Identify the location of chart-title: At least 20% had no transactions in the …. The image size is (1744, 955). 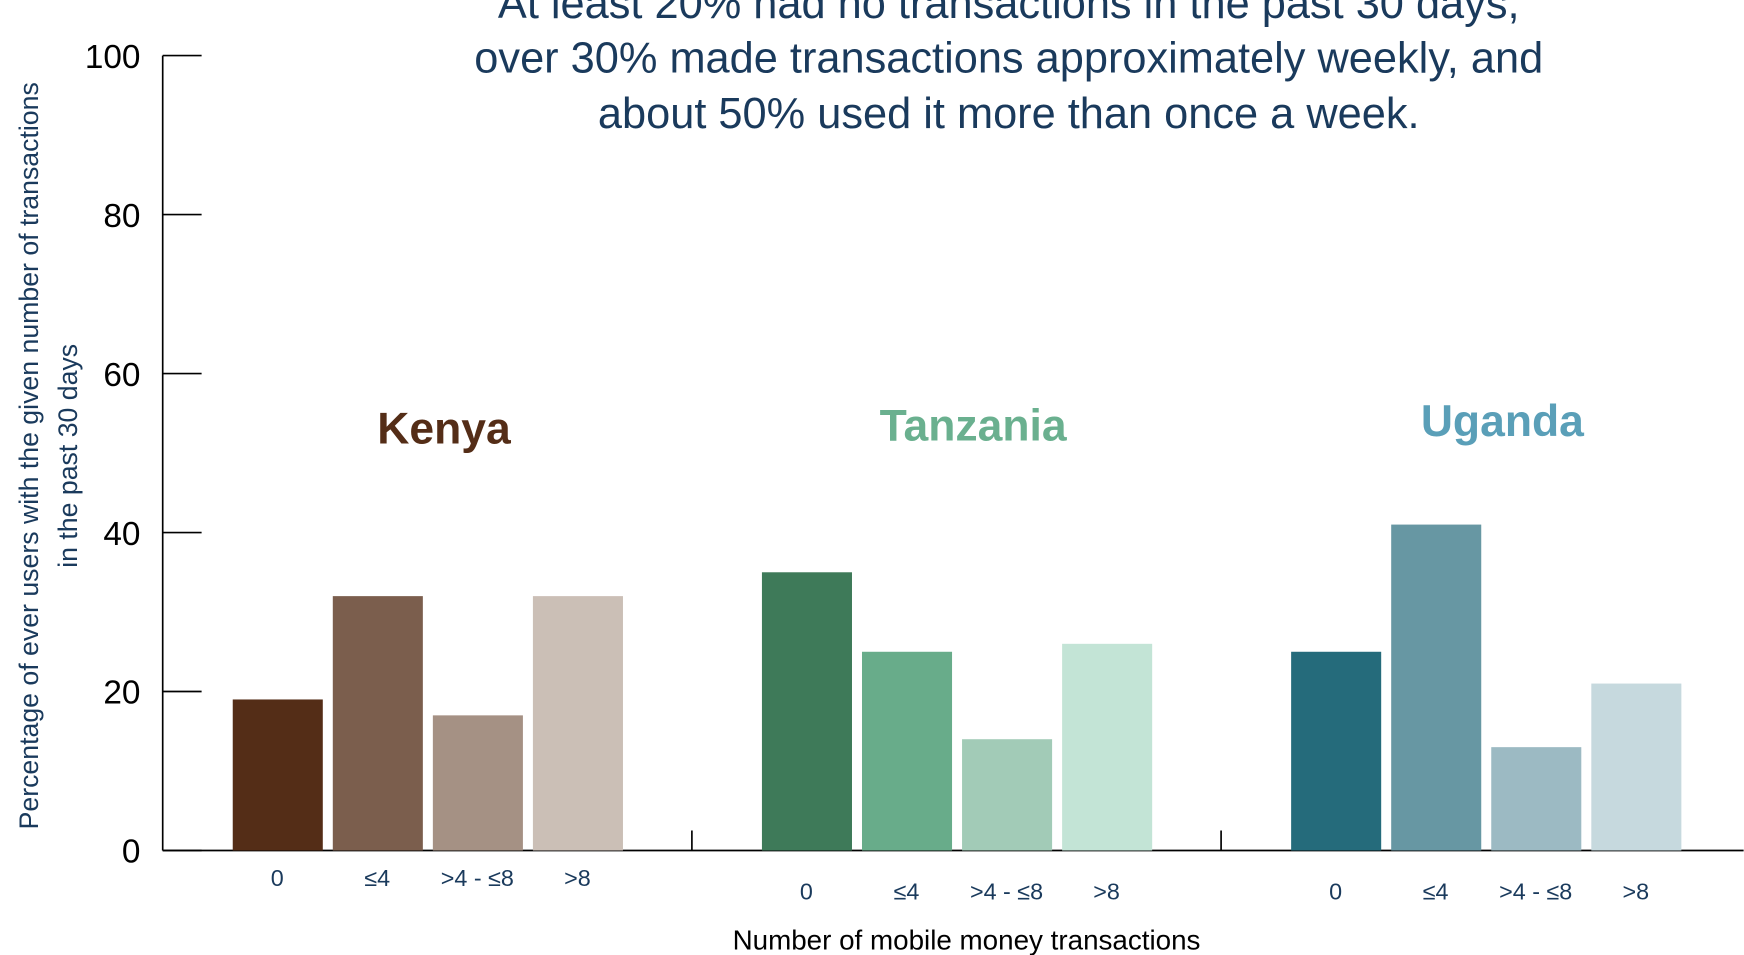
(1009, 14).